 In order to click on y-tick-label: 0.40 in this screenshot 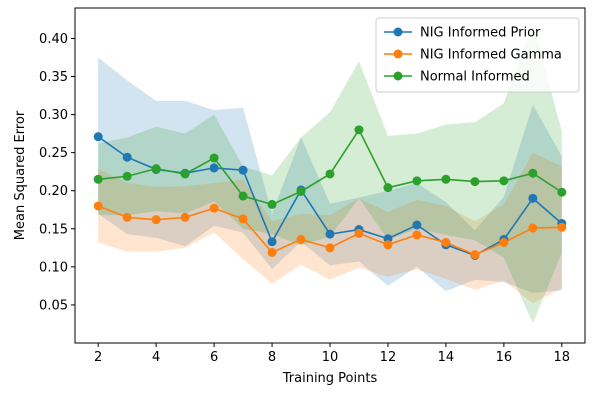, I will do `click(53, 39)`.